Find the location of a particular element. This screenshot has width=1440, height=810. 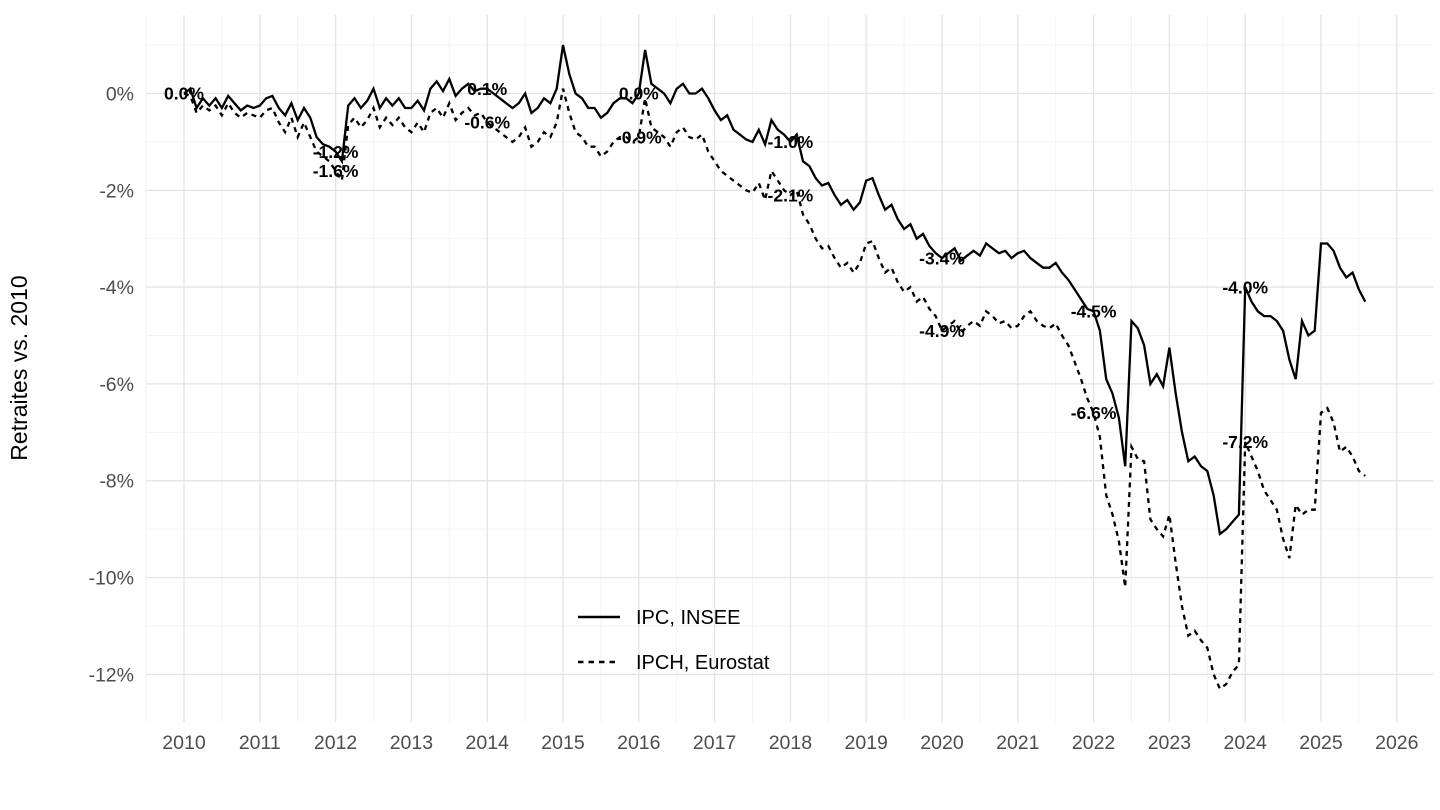

x-tick-label: 2019 is located at coordinates (866, 743).